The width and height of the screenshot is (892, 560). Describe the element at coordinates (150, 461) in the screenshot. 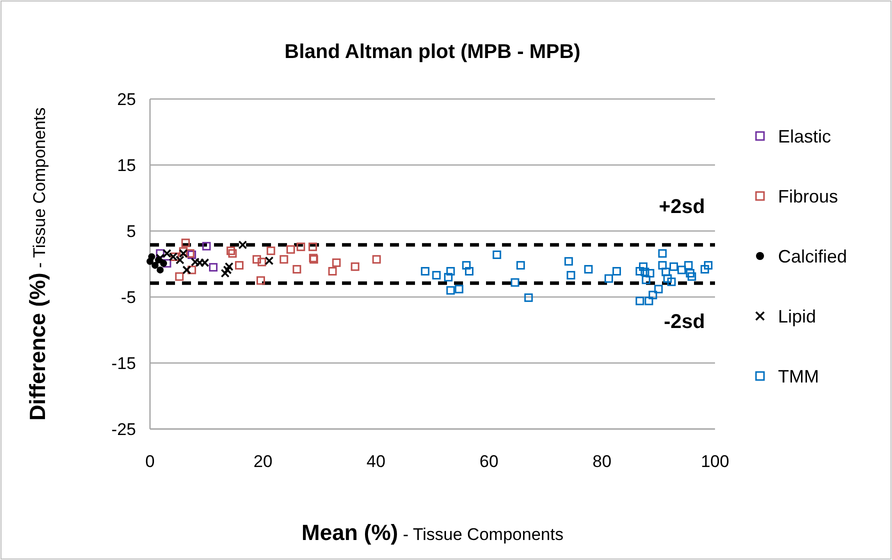

I see `x-tick-label: 0` at that location.